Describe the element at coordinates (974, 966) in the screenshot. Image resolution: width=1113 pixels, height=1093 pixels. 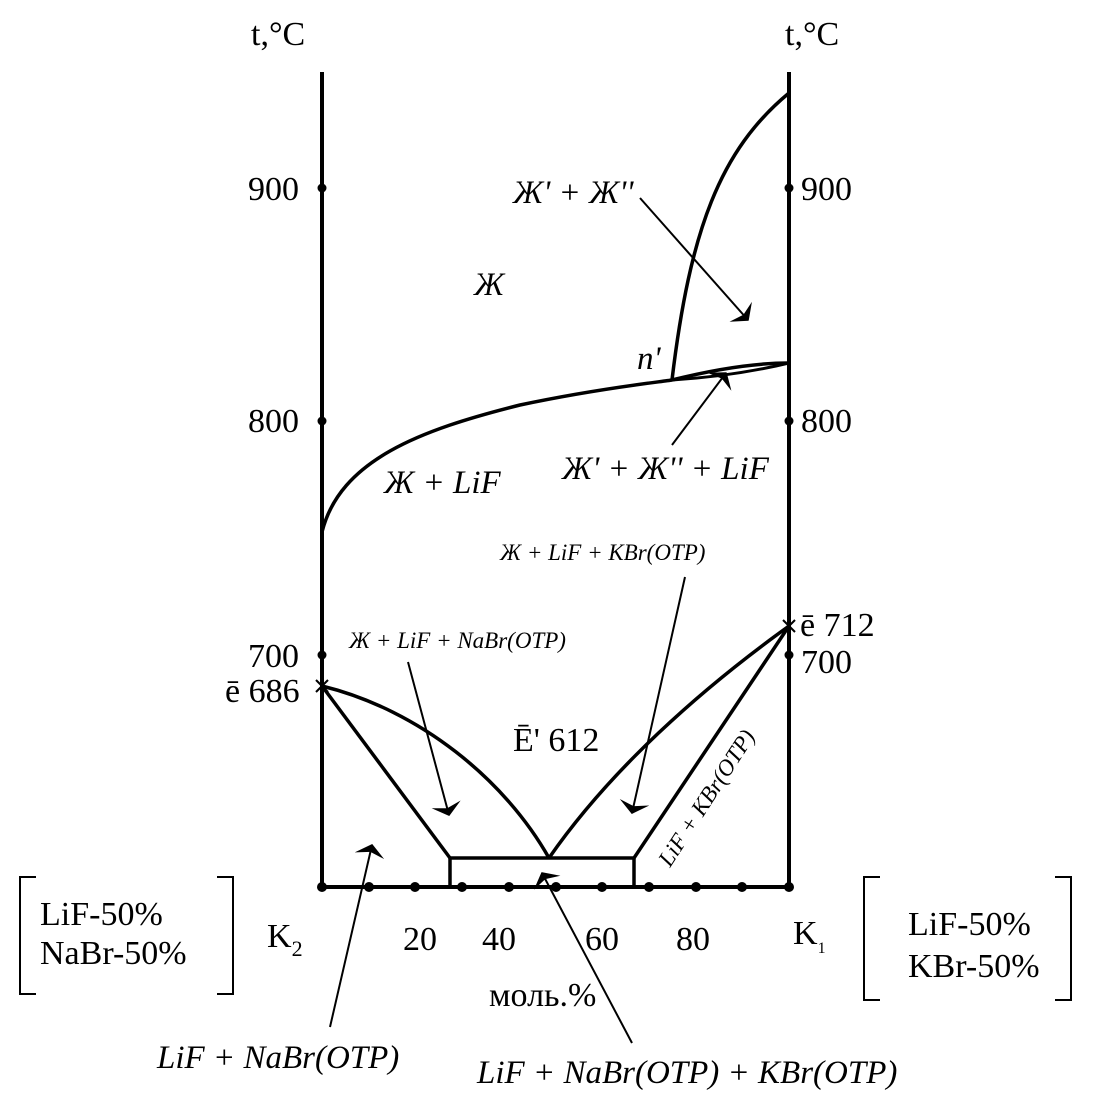
I see `right-component-line2: KBr-50%` at that location.